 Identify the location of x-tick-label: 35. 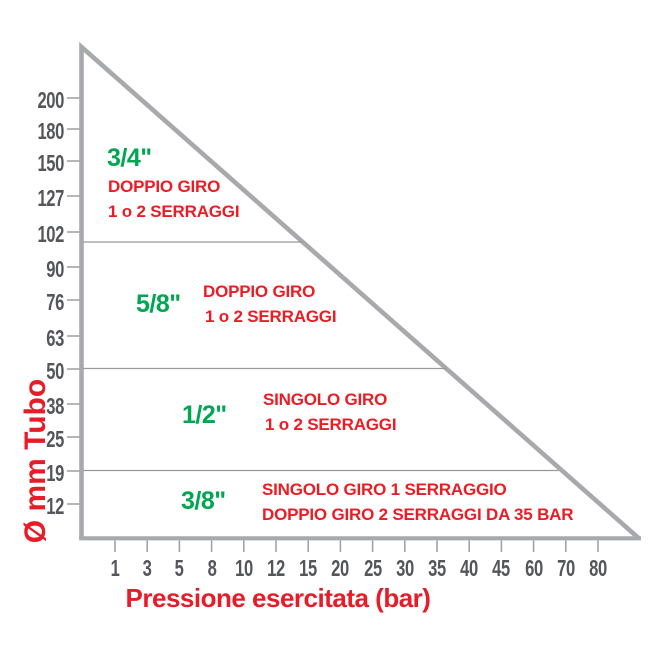
(437, 568).